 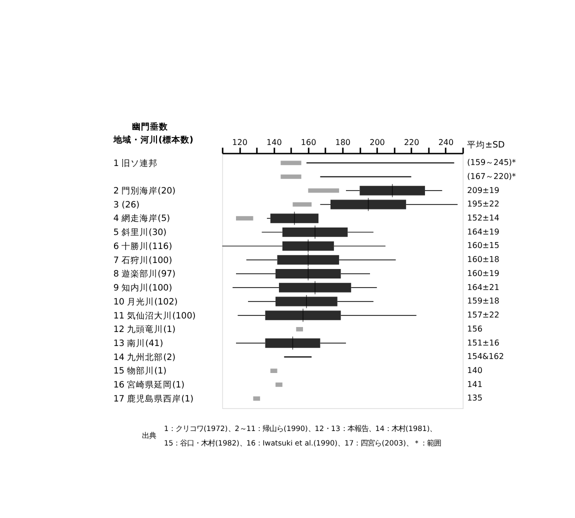 I want to click on y-tick-label: 14 九州北部(2), so click(x=144, y=357).